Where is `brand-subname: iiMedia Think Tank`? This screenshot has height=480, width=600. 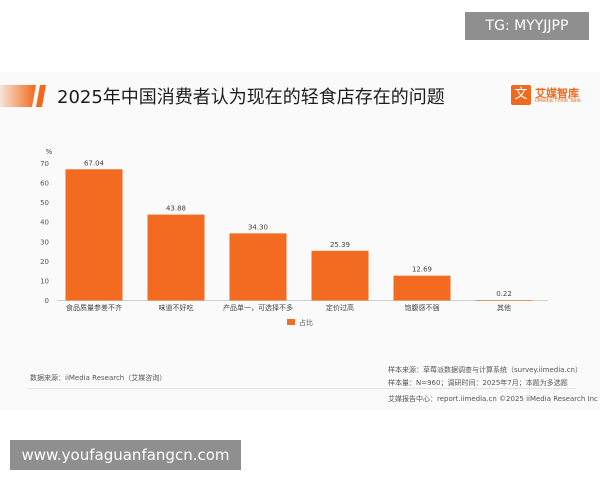 brand-subname: iiMedia Think Tank is located at coordinates (558, 101).